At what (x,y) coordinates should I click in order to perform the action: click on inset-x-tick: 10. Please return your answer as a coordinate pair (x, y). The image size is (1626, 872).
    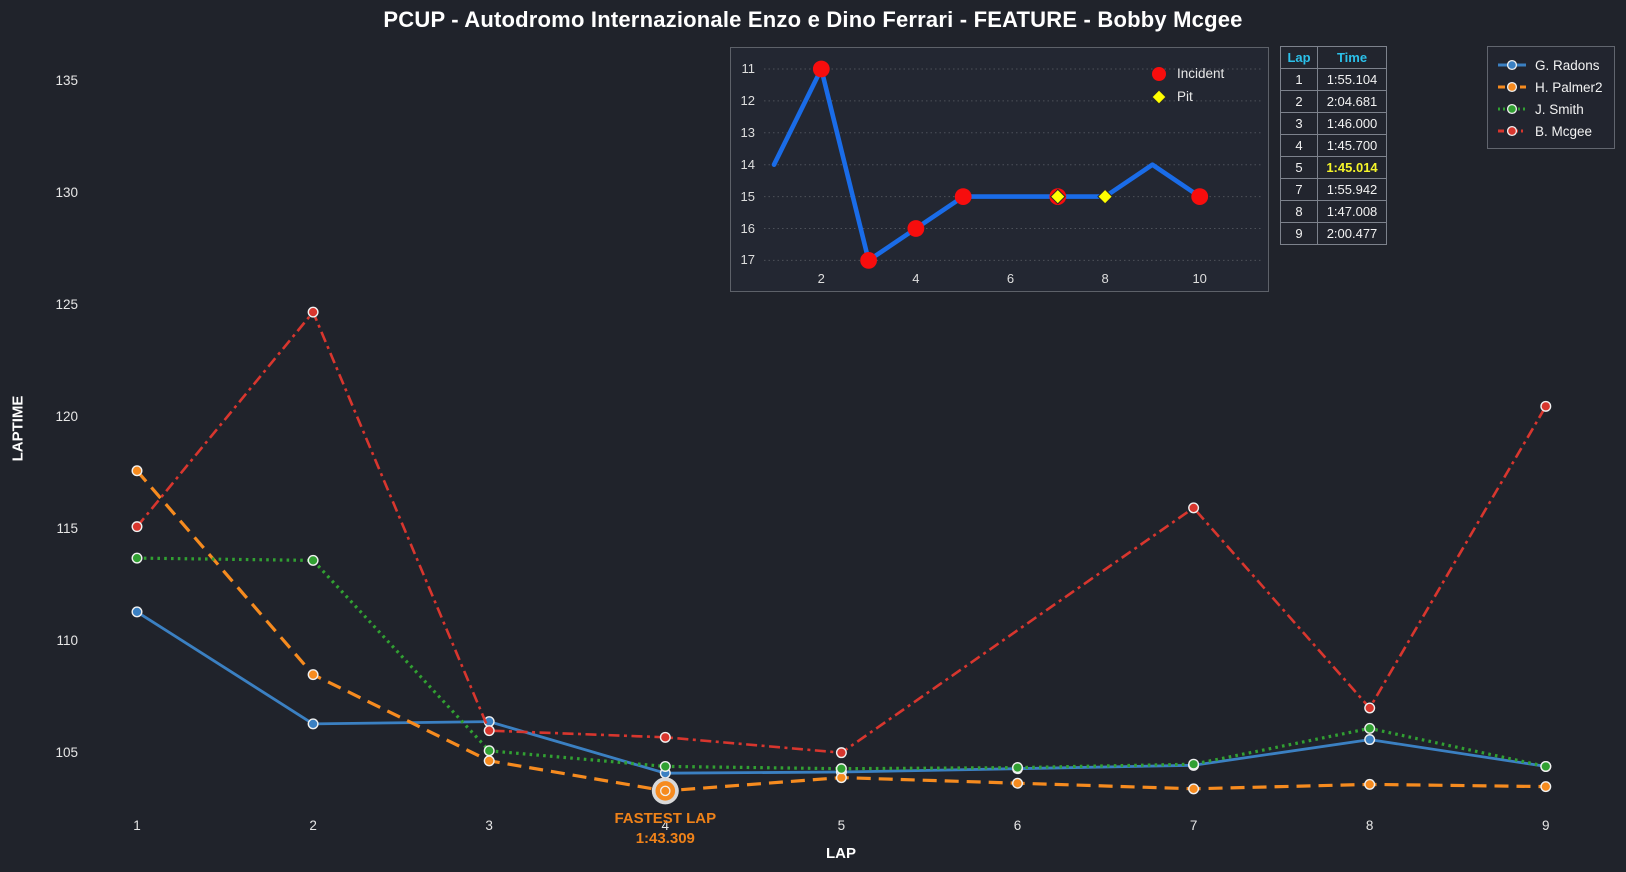
    Looking at the image, I should click on (1199, 278).